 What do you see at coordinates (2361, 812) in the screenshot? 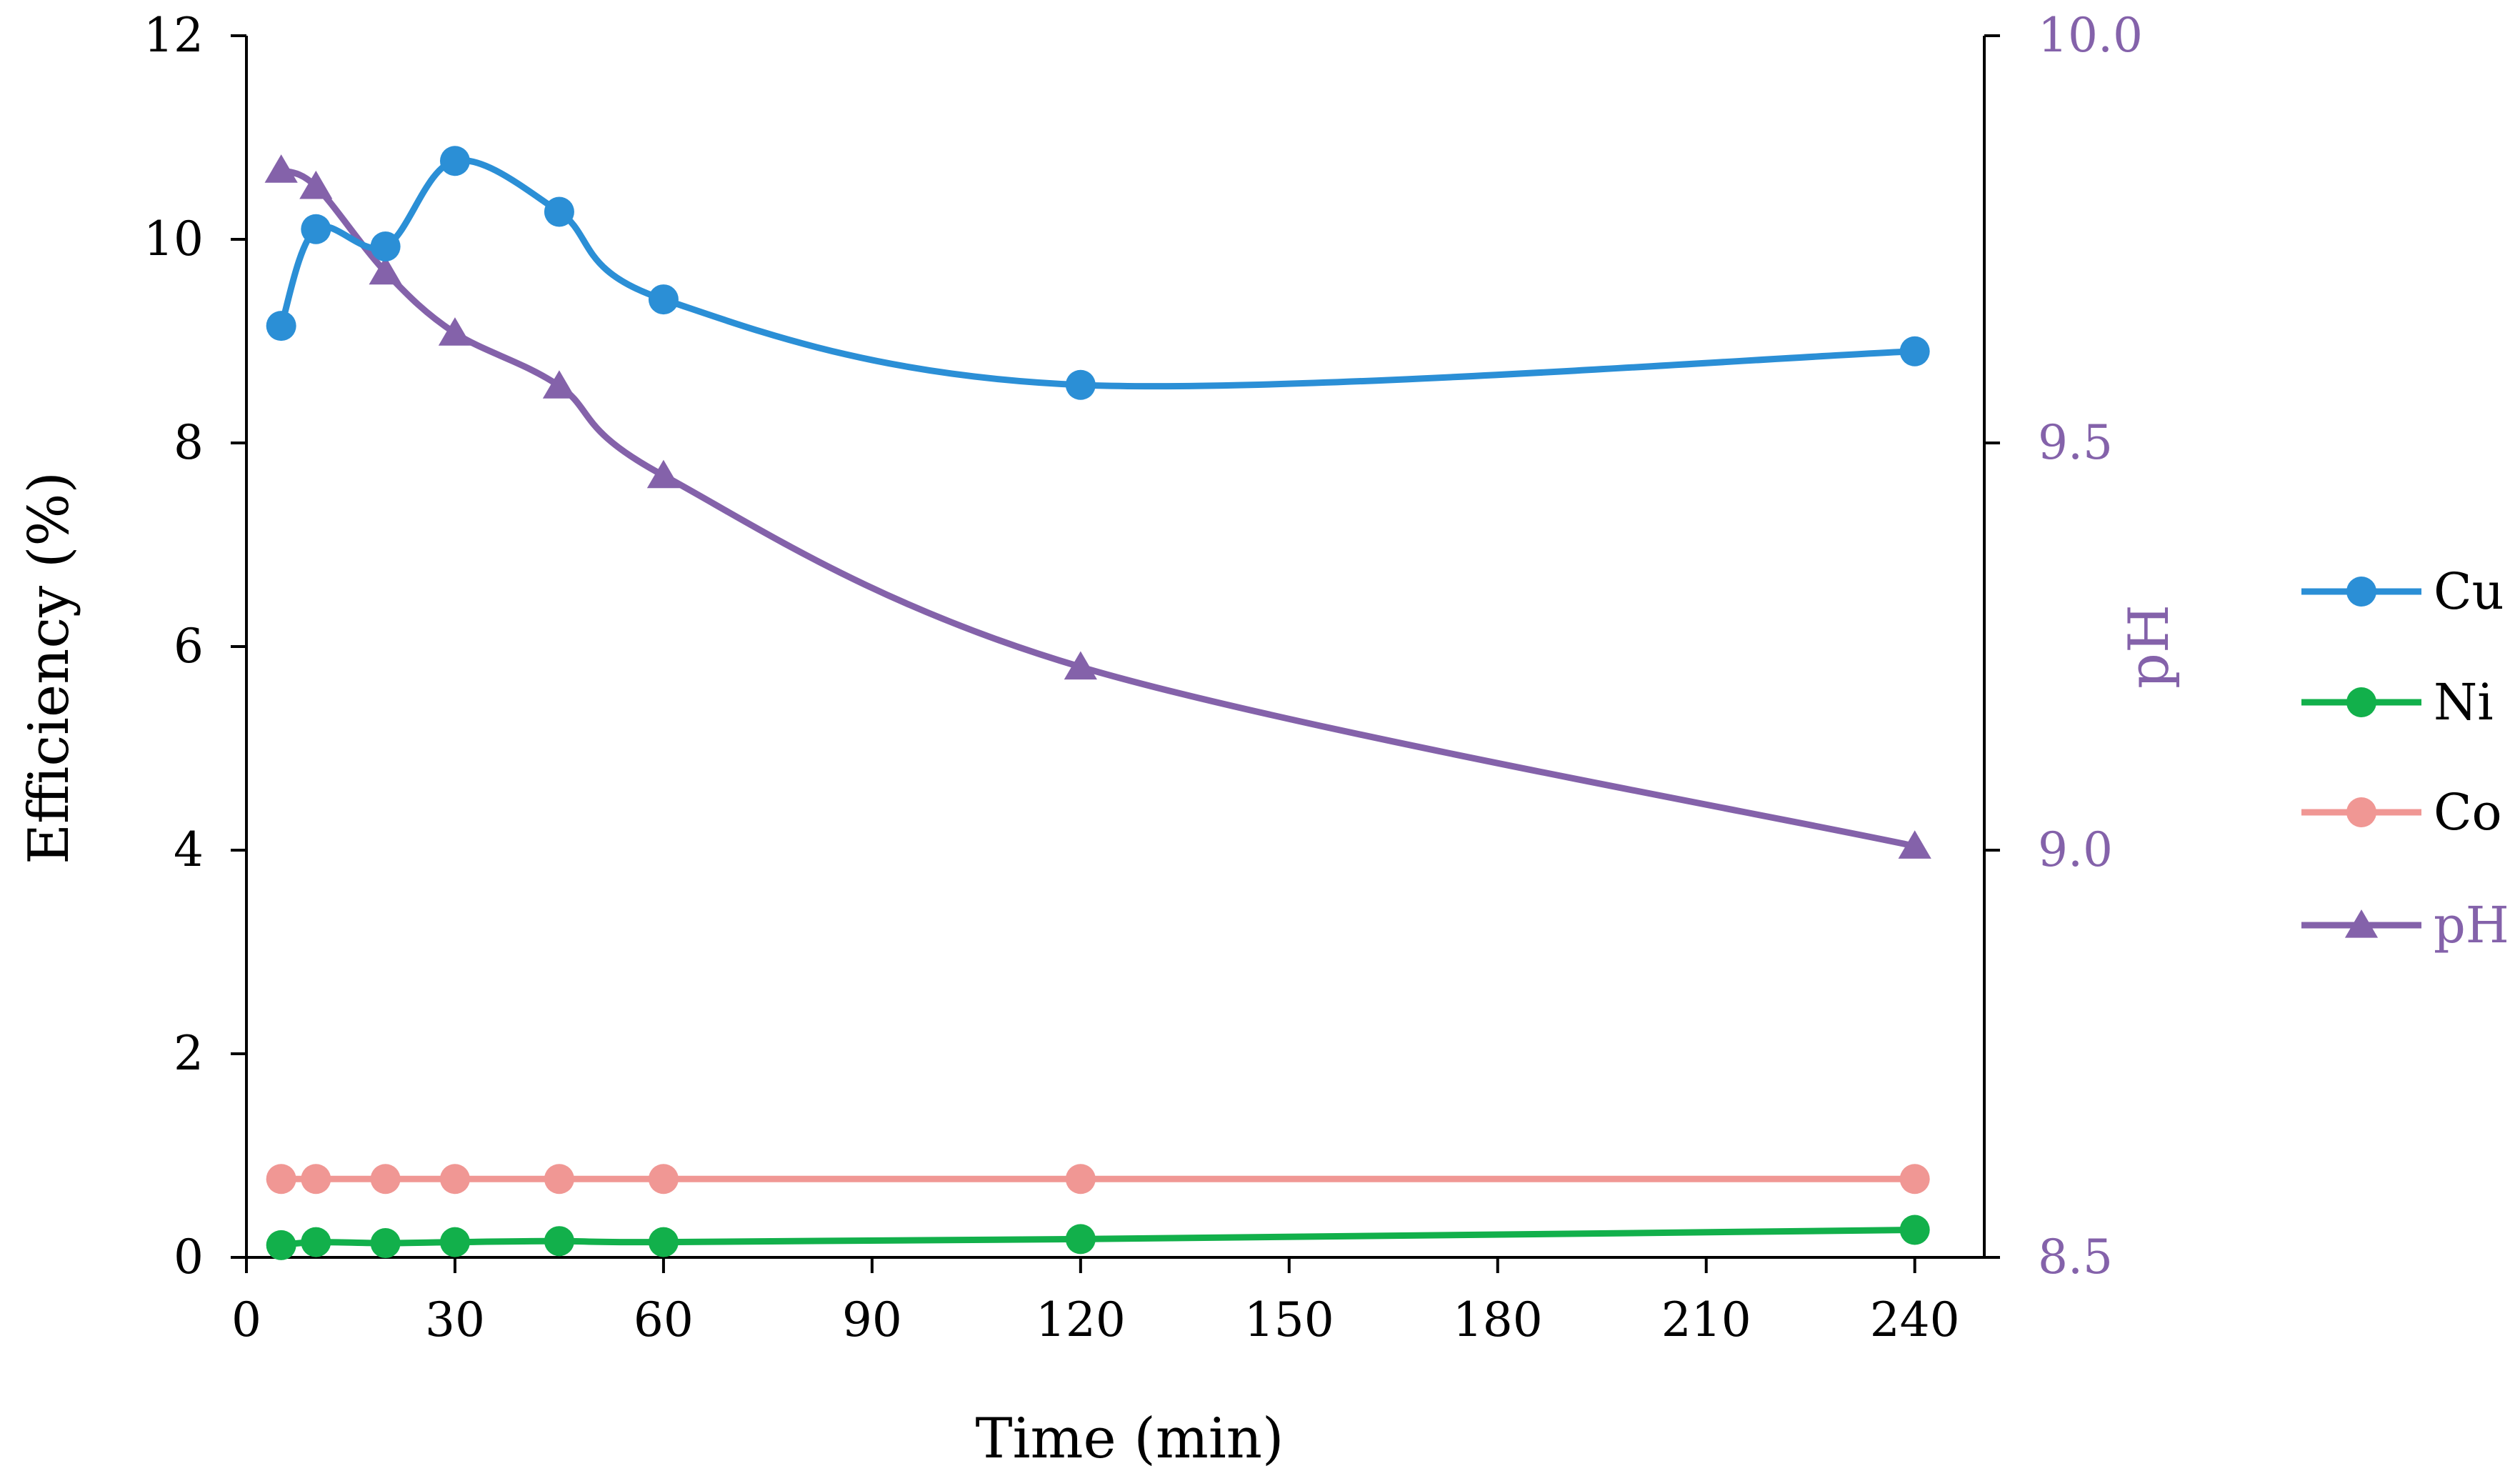
I see `legend-marker-co` at bounding box center [2361, 812].